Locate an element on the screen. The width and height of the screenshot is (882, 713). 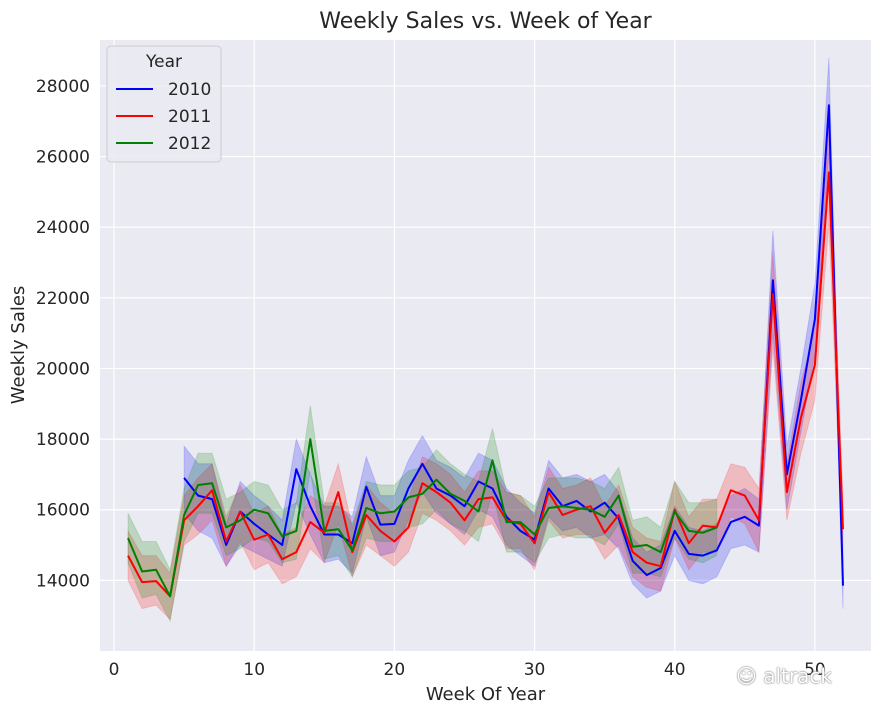
watermark: ☺ altrack is located at coordinates (784, 676).